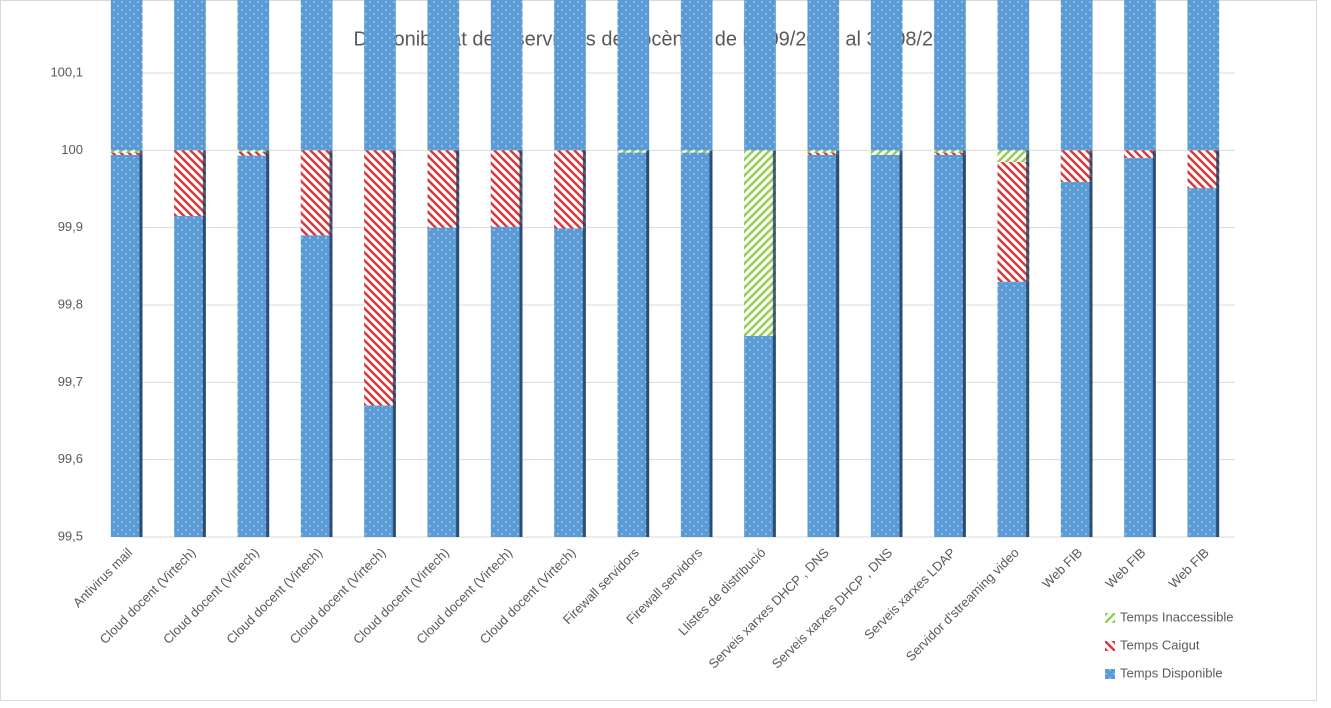 This screenshot has width=1331, height=708. What do you see at coordinates (70, 226) in the screenshot?
I see `y-tick-label: 99,9` at bounding box center [70, 226].